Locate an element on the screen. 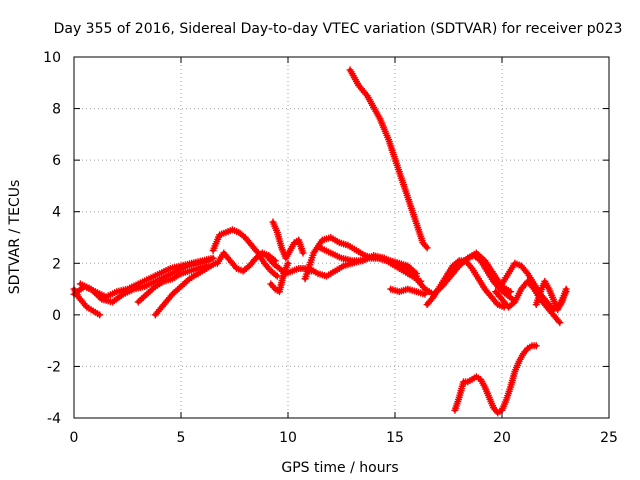 The width and height of the screenshot is (640, 480). y-tick-label: -4 is located at coordinates (54, 419).